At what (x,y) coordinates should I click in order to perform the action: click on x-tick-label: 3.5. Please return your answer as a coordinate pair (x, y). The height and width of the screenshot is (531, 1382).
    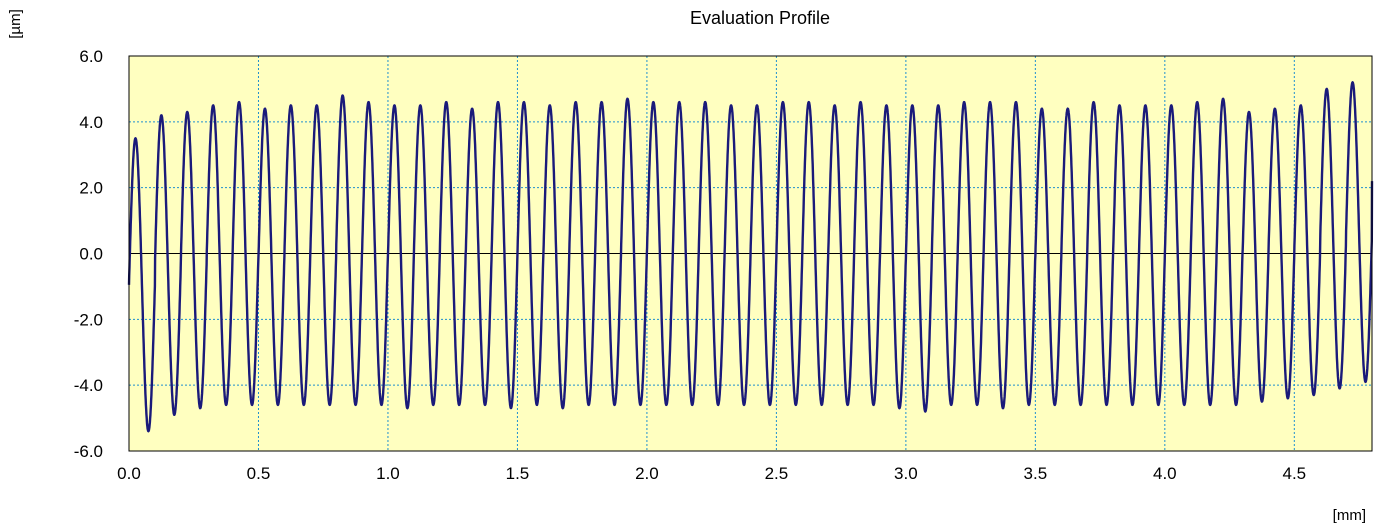
    Looking at the image, I should click on (1036, 473).